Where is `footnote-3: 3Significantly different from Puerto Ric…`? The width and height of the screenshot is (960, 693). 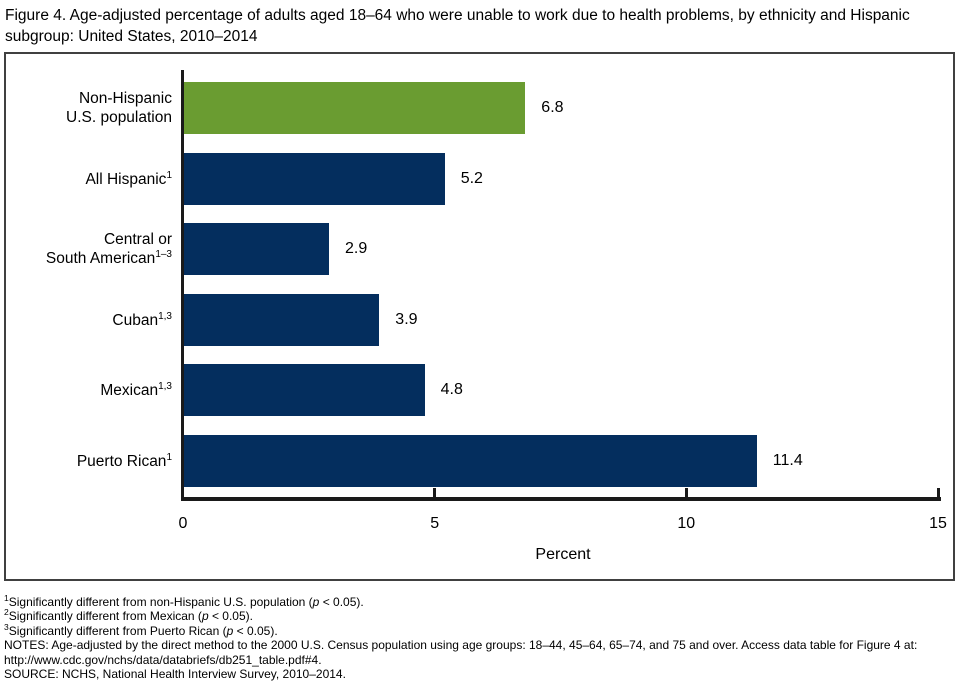 footnote-3: 3Significantly different from Puerto Ric… is located at coordinates (141, 629).